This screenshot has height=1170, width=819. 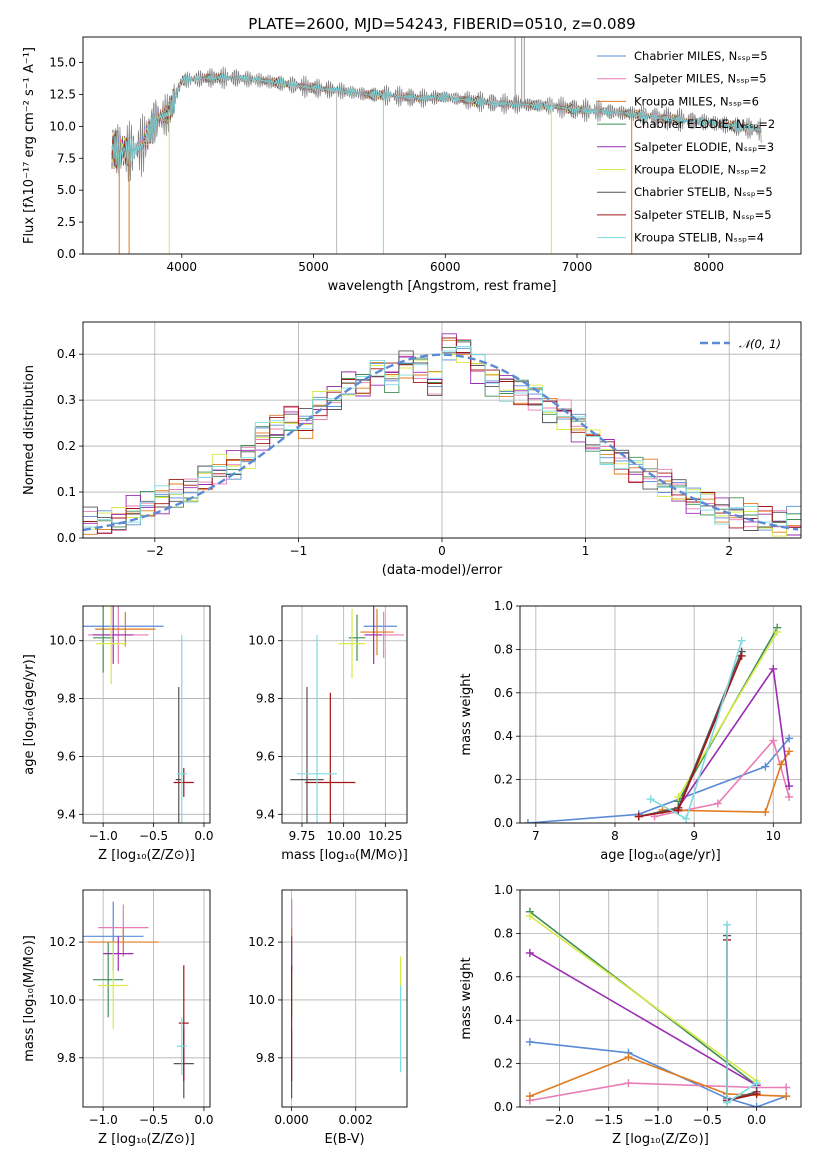 What do you see at coordinates (703, 215) in the screenshot?
I see `legend-entry: Salpeter STELIB, Nₛₛₚ=5` at bounding box center [703, 215].